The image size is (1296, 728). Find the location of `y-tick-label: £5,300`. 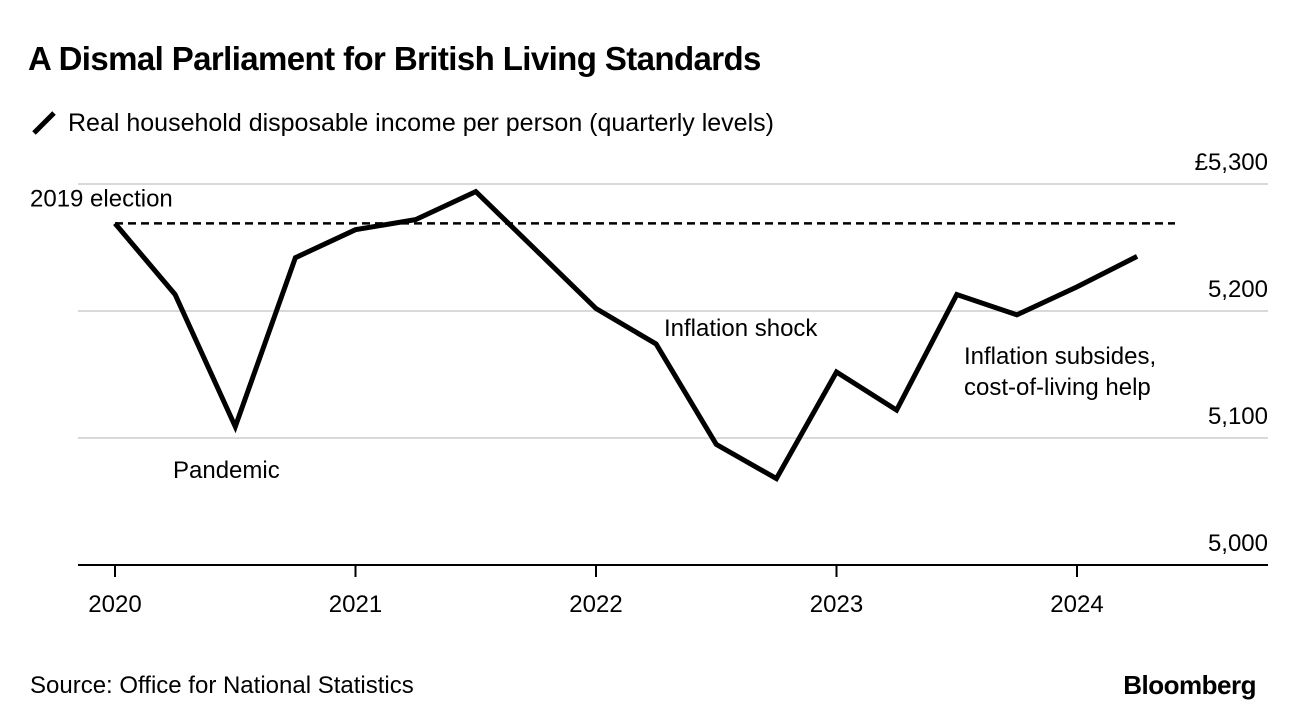

y-tick-label: £5,300 is located at coordinates (1231, 162).